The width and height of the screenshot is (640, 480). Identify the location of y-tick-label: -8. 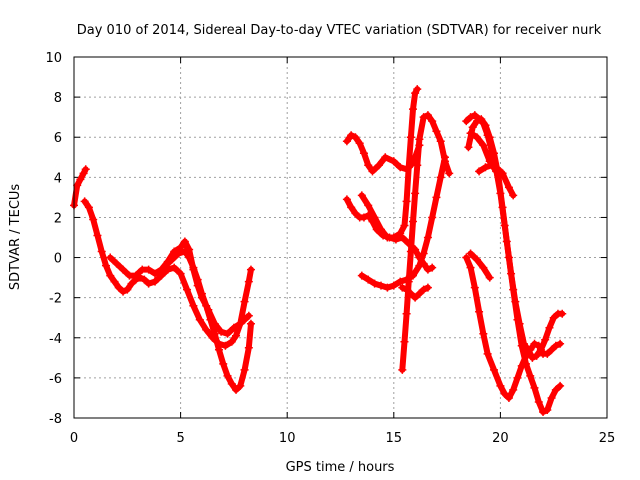
(55, 419).